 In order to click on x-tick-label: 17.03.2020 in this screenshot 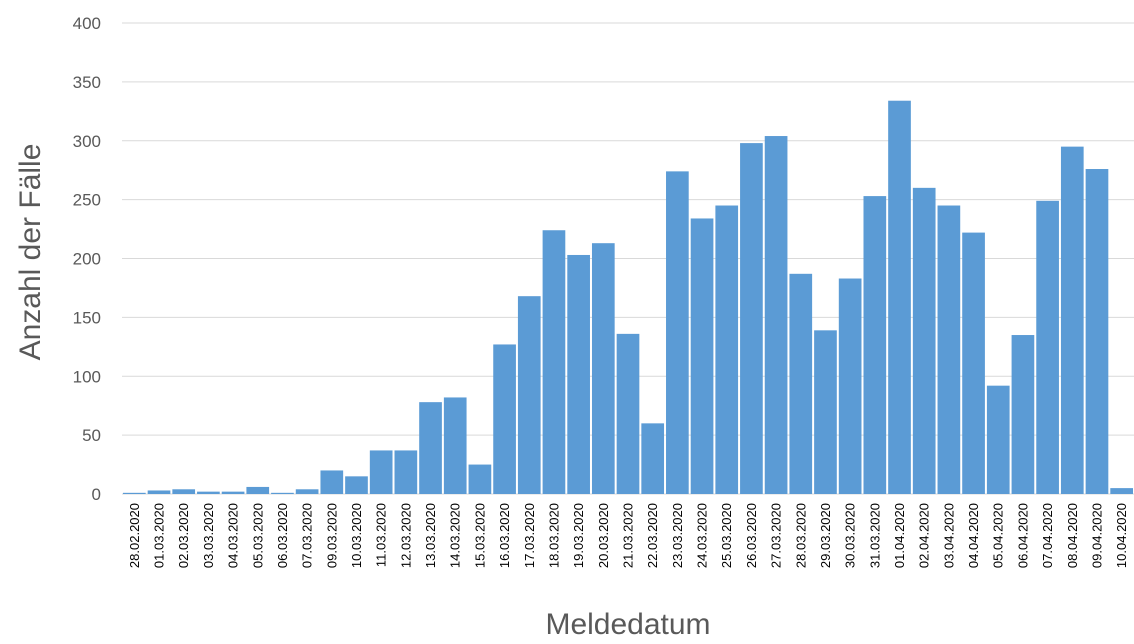, I will do `click(529, 535)`.